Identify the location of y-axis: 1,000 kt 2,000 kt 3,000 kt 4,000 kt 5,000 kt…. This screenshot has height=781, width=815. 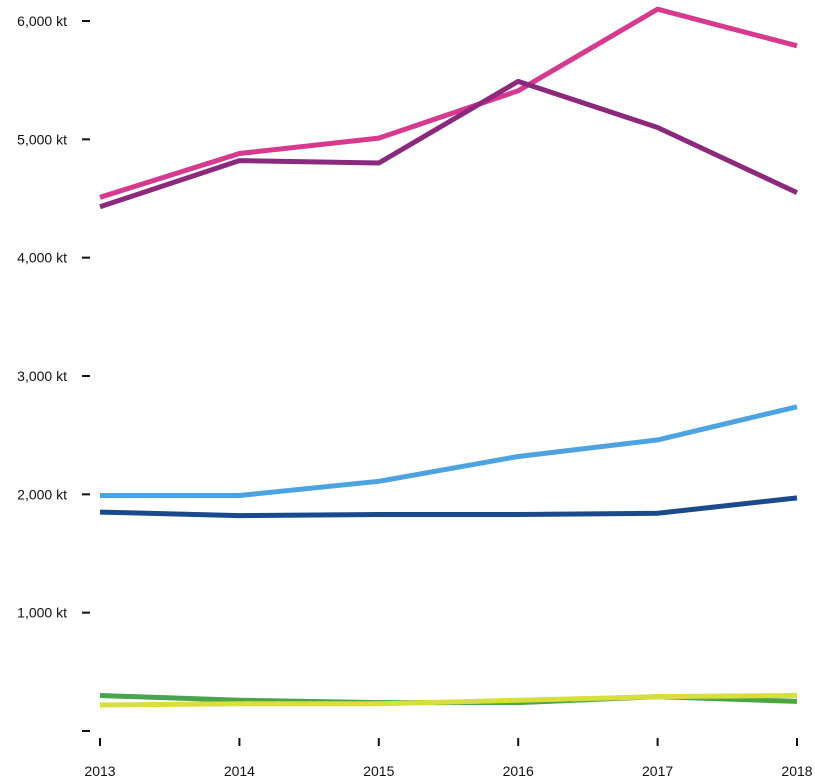
(53, 372).